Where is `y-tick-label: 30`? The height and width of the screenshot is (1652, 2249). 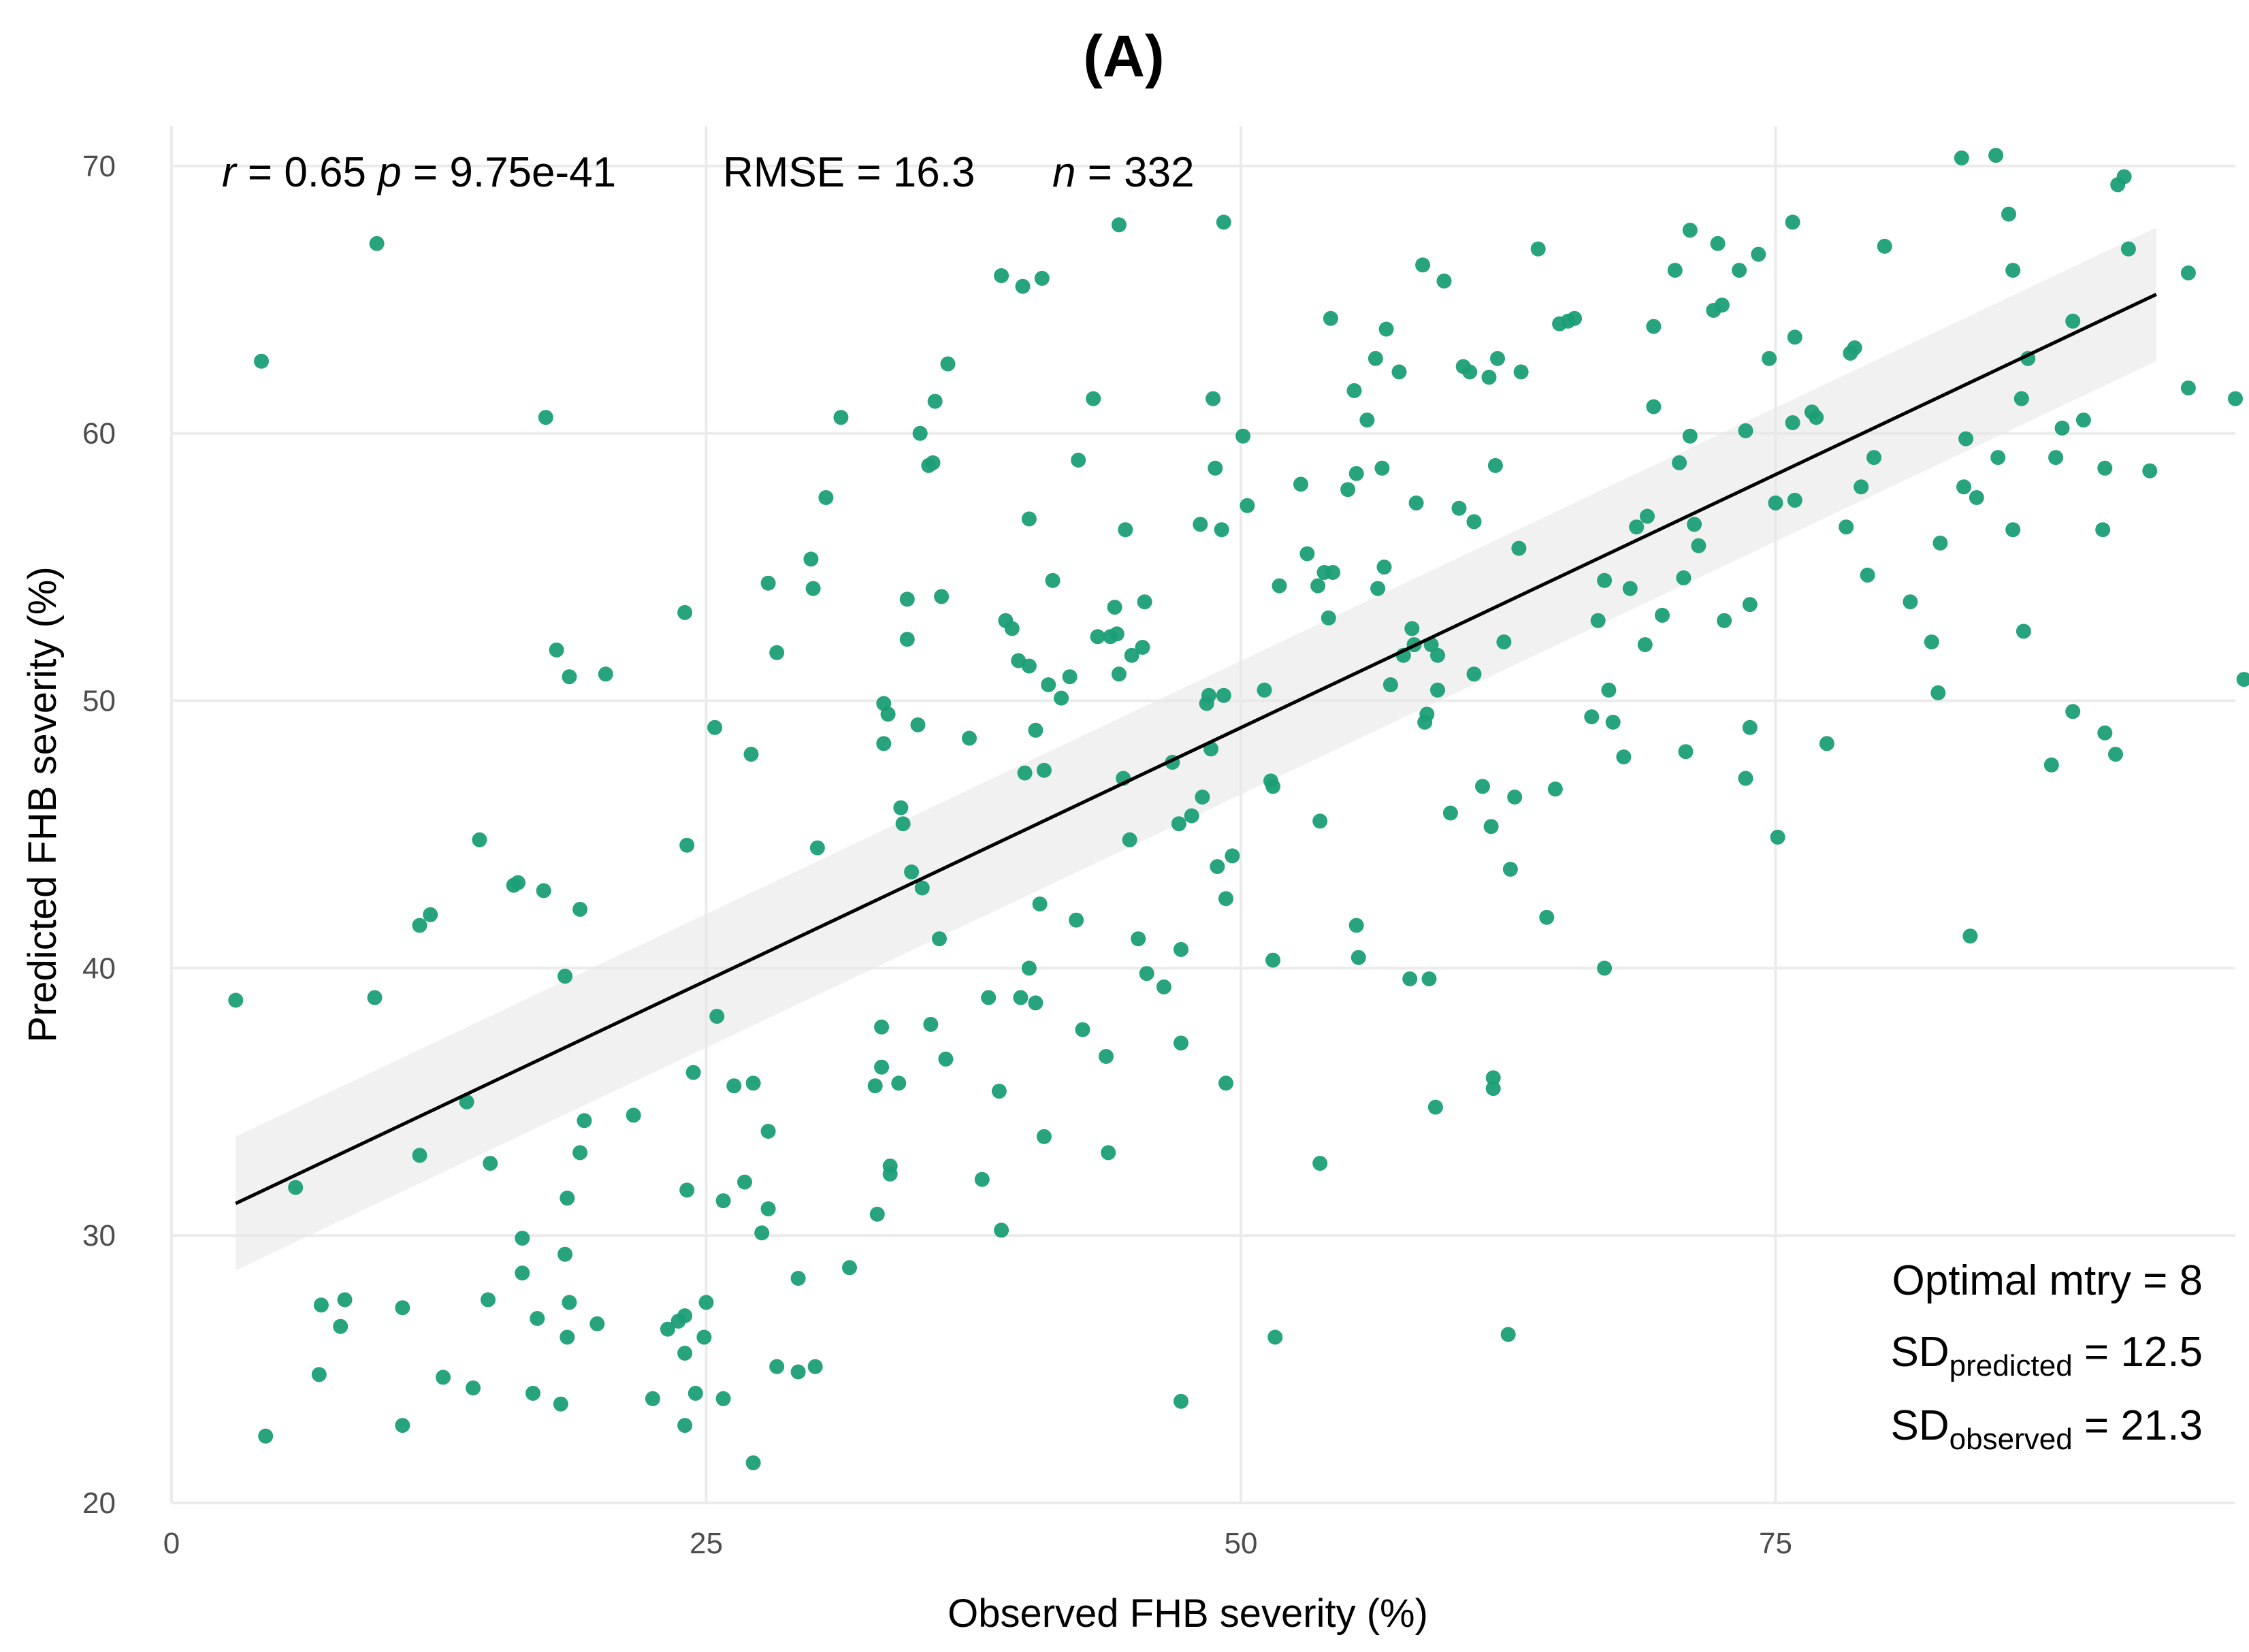 y-tick-label: 30 is located at coordinates (99, 1235).